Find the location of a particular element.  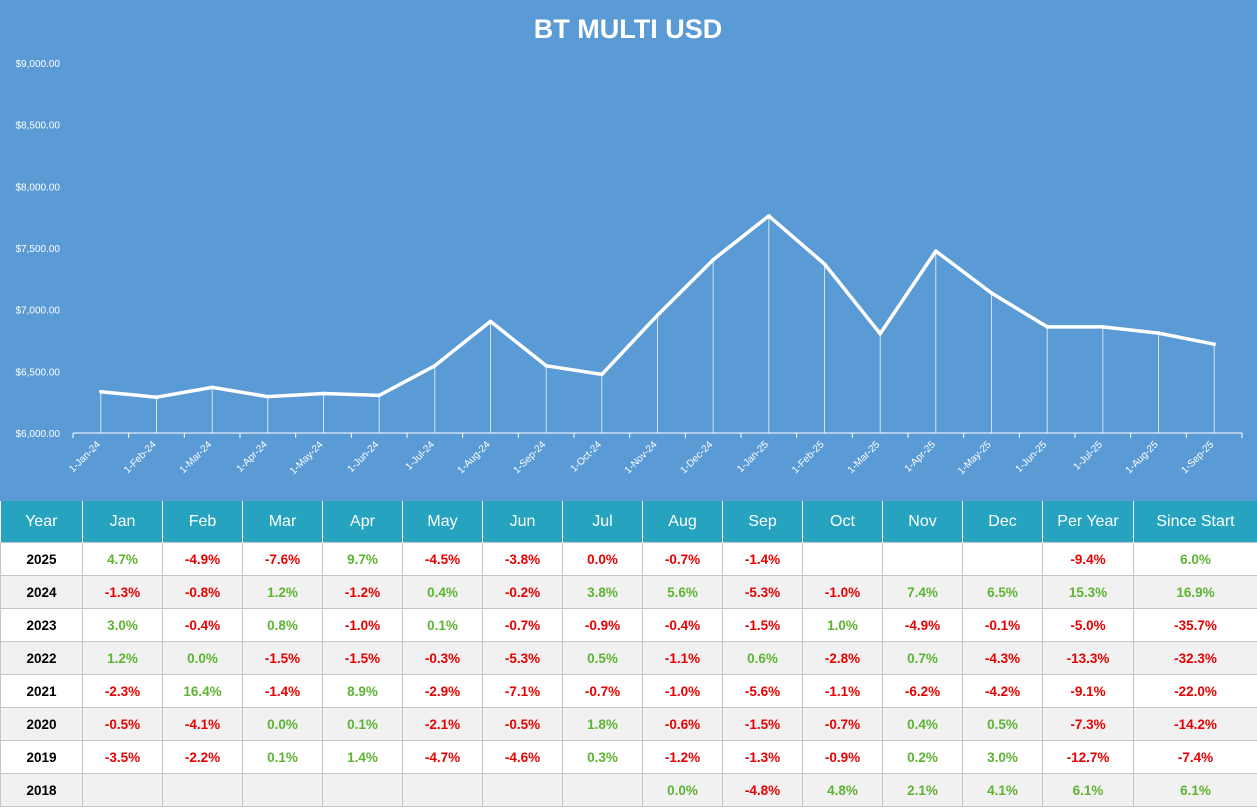

return-cell: -3.8% is located at coordinates (522, 559).